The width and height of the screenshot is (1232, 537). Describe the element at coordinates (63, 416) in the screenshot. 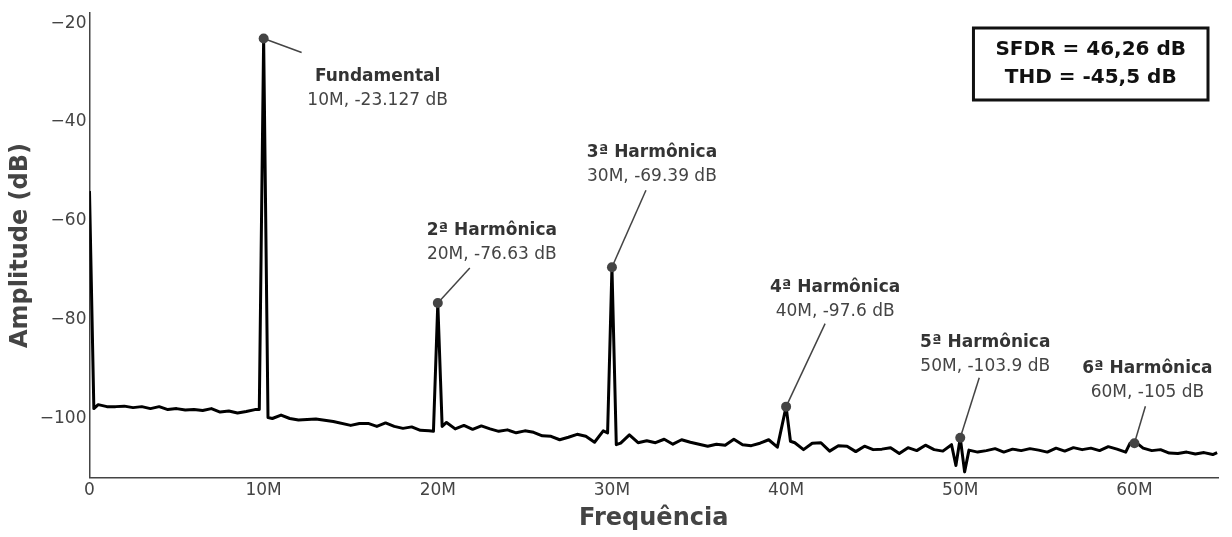

I see `y-tick-label: −100` at that location.